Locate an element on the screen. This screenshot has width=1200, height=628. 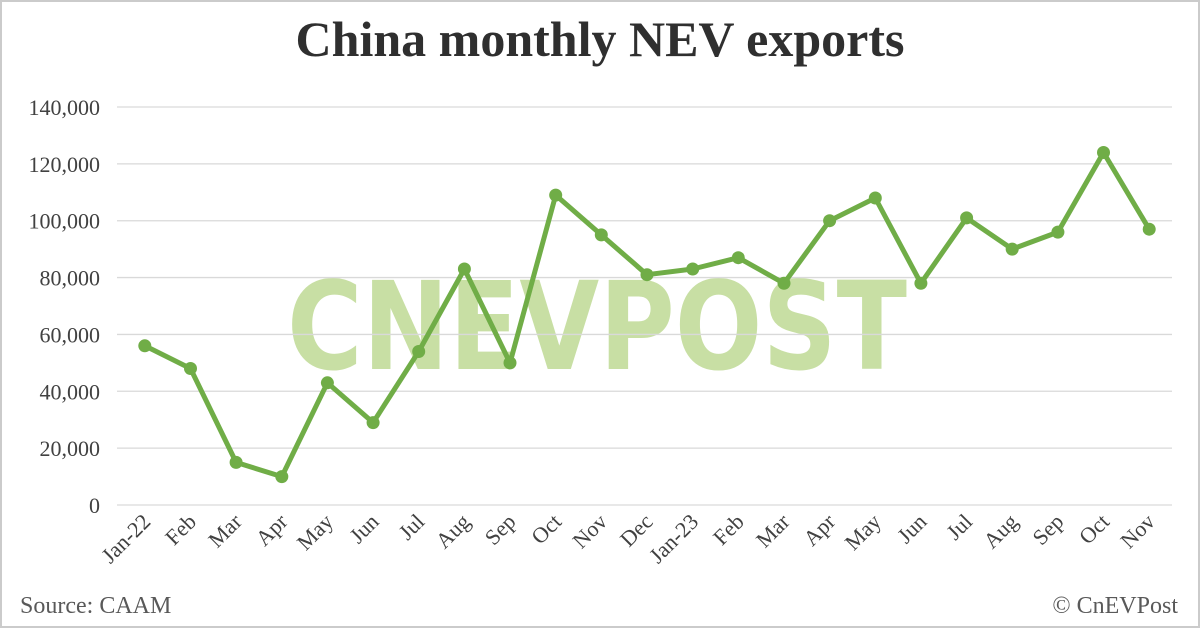
y-tick-label: 20,000 is located at coordinates (70, 448).